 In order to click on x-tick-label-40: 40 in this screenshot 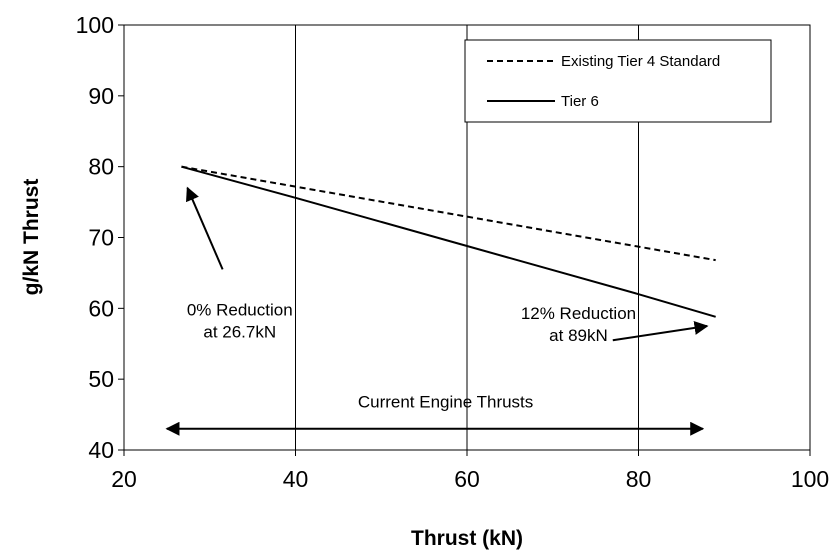, I will do `click(296, 479)`.